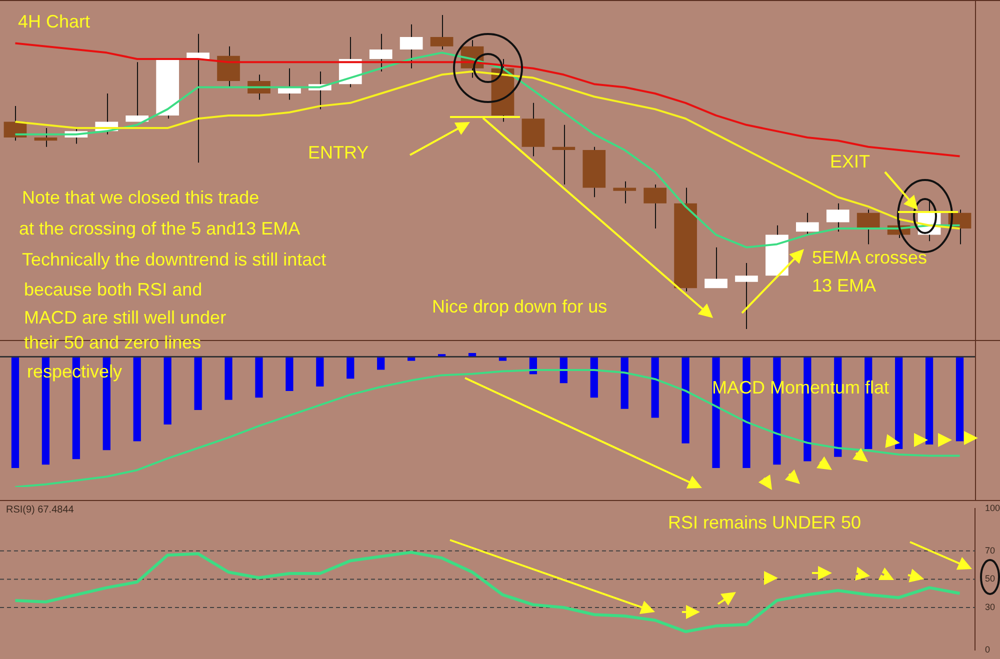  I want to click on annotation: 13 EMA, so click(844, 286).